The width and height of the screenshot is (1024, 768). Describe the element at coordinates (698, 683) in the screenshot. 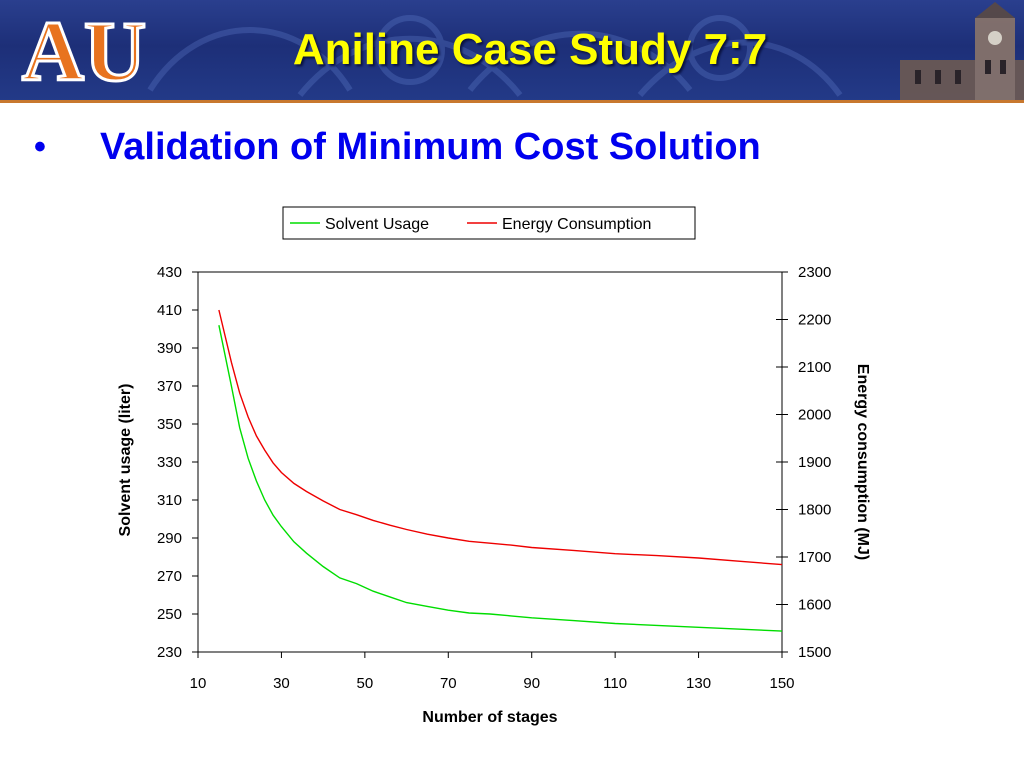

I see `x-tick-label: 130` at that location.